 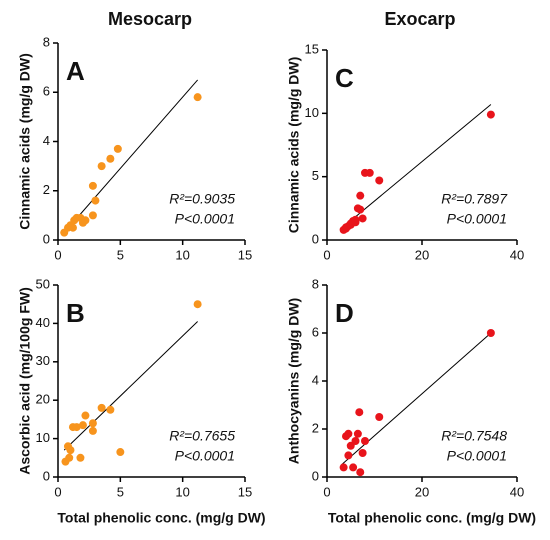 I want to click on column-title: Exocarp, so click(x=419, y=19).